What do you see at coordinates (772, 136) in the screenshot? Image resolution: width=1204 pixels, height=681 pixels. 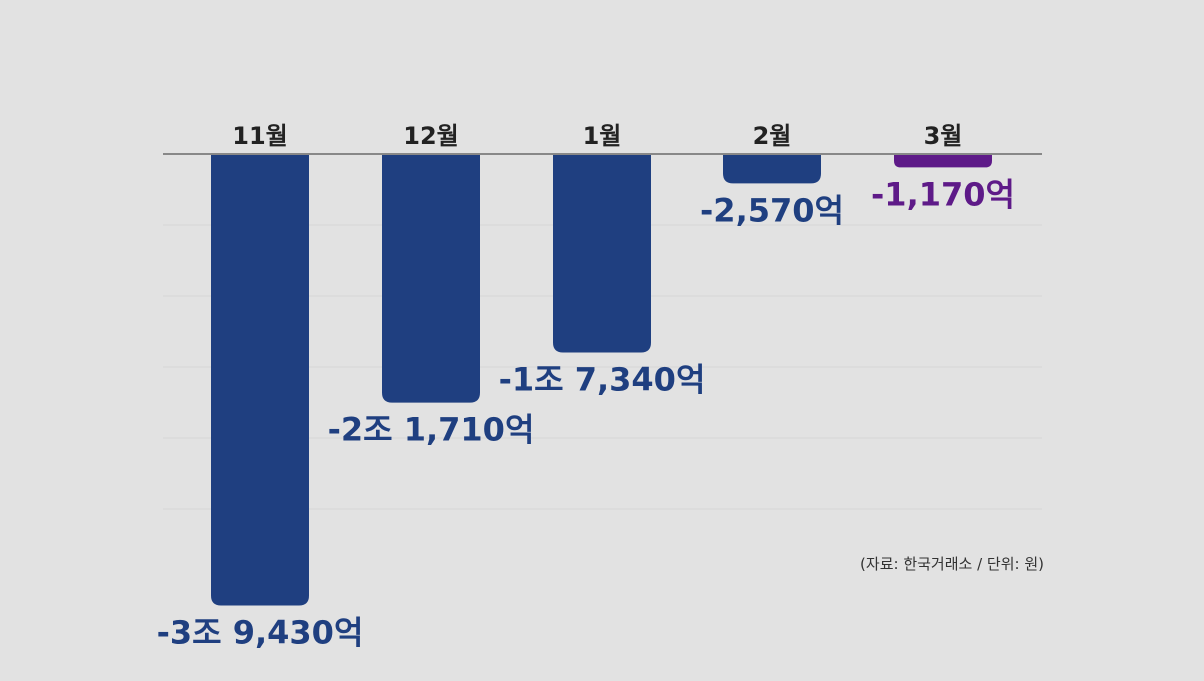 I see `category-label: 2월` at bounding box center [772, 136].